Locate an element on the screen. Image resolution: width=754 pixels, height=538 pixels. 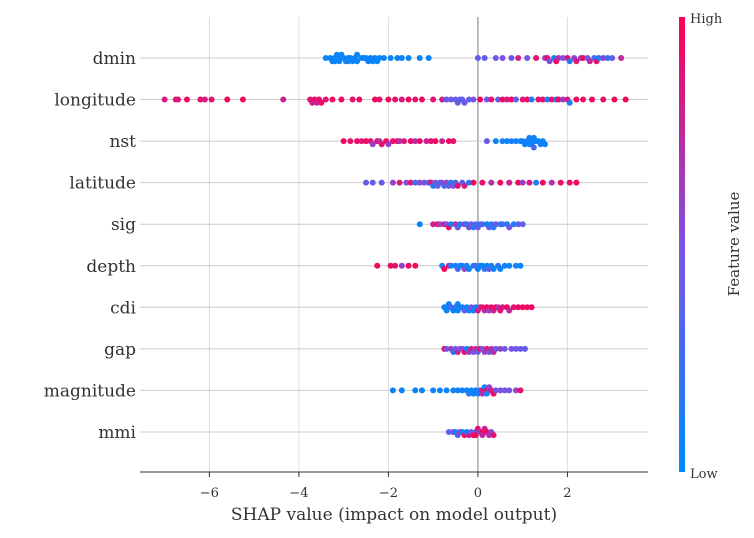
shap-point-mmi is located at coordinates (493, 435).